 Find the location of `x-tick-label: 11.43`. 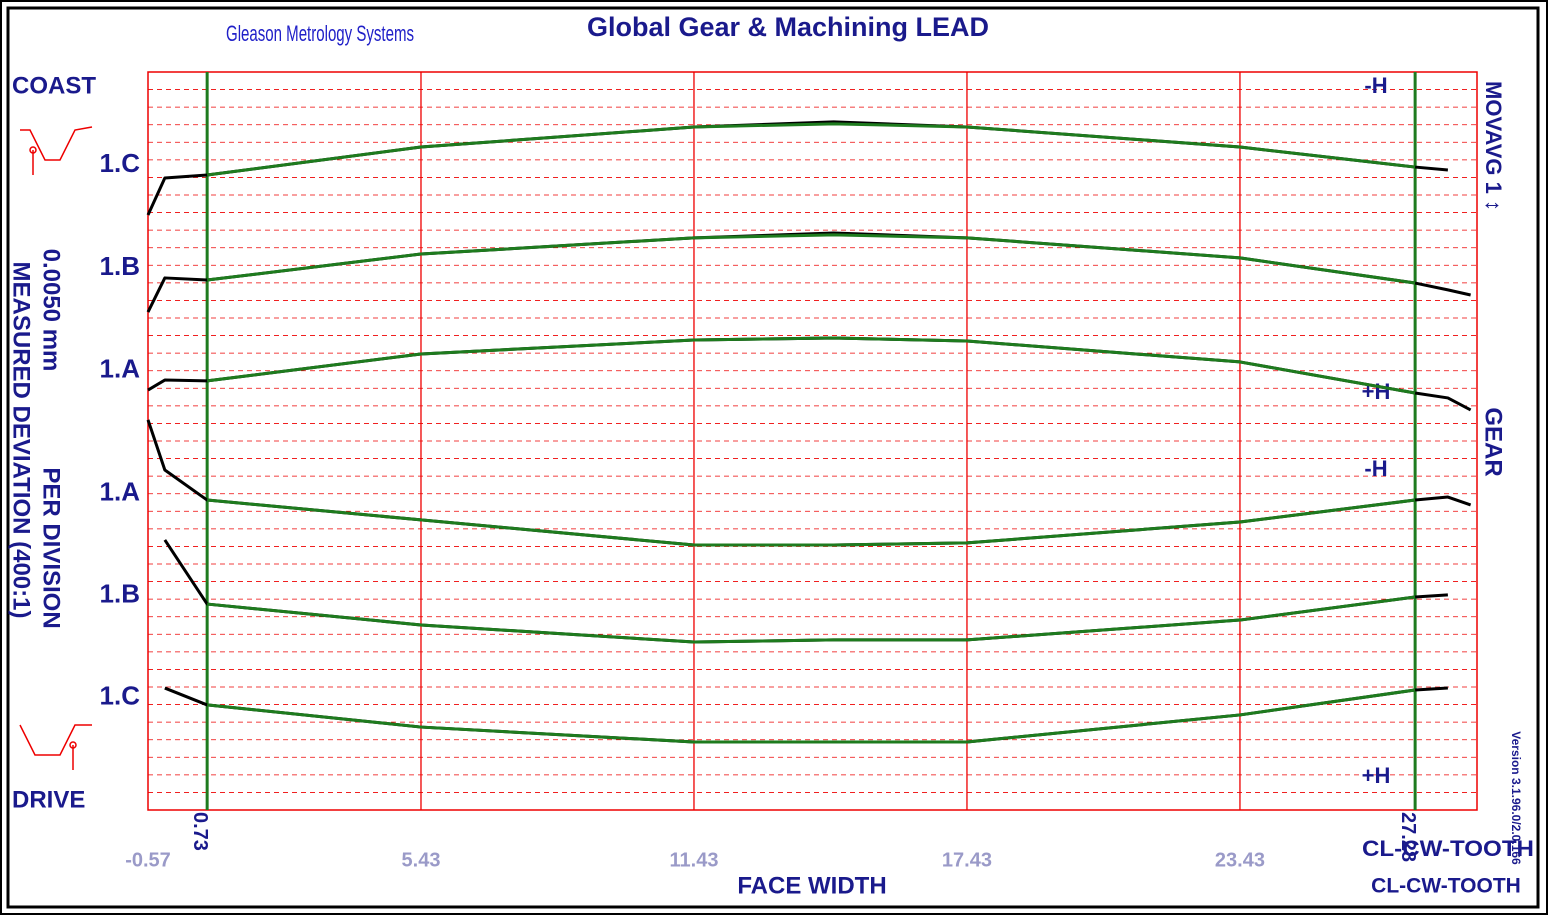

x-tick-label: 11.43 is located at coordinates (694, 860).